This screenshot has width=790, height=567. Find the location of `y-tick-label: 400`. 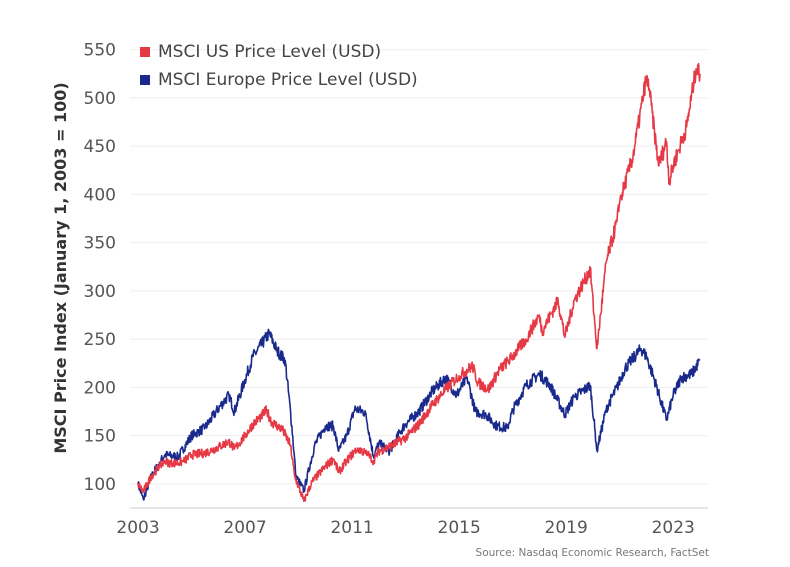

y-tick-label: 400 is located at coordinates (100, 195).